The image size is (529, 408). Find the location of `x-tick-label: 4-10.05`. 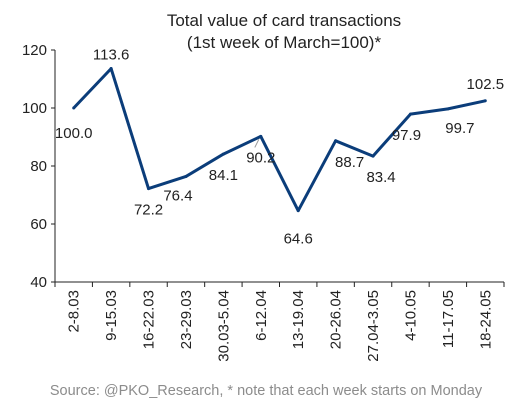

x-tick-label: 4-10.05 is located at coordinates (410, 315).